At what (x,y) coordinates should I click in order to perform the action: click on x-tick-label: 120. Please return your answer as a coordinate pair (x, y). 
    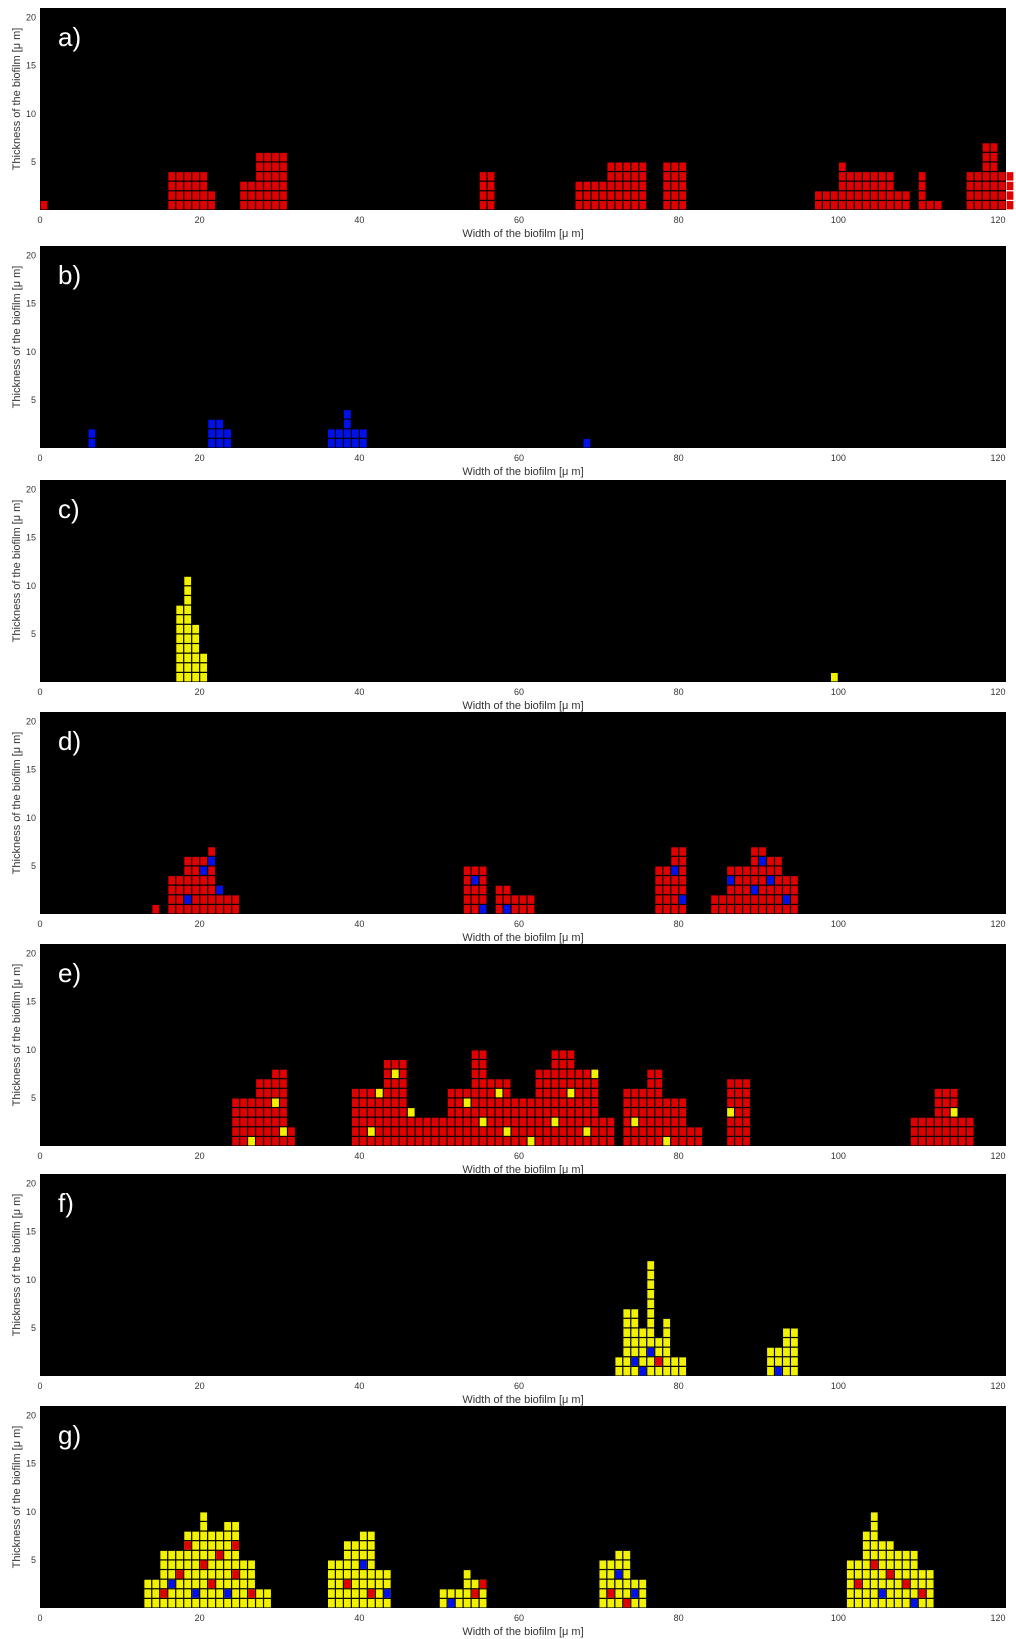
    Looking at the image, I should click on (998, 1618).